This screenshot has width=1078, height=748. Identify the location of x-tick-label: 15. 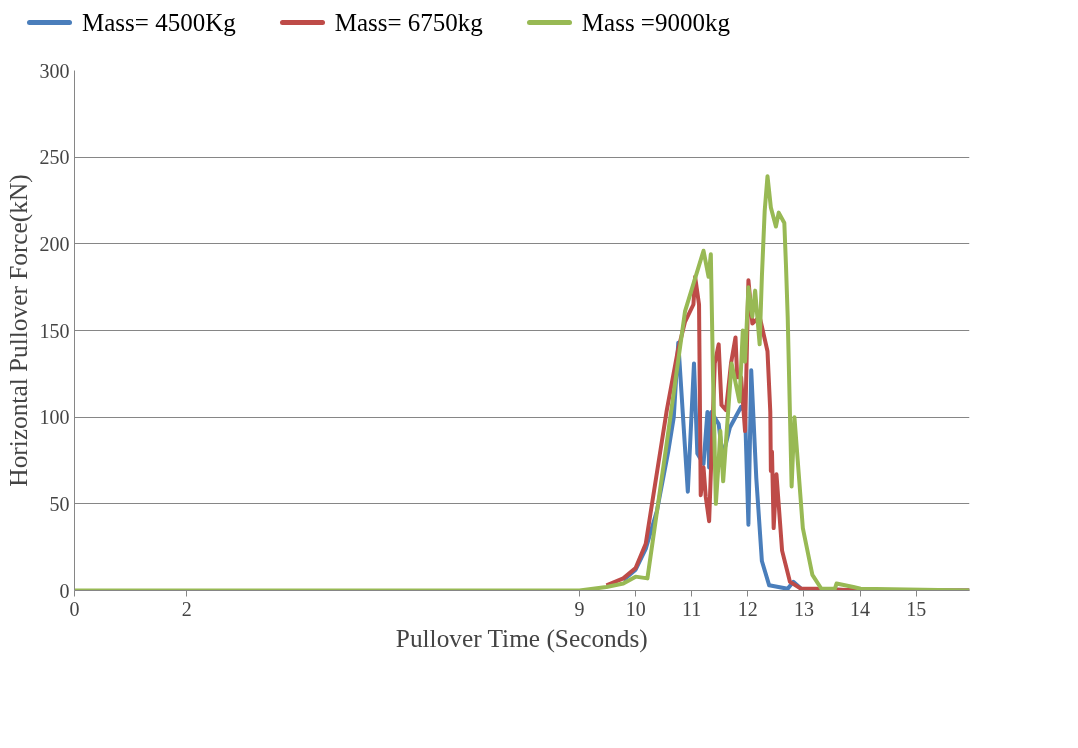
(916, 608).